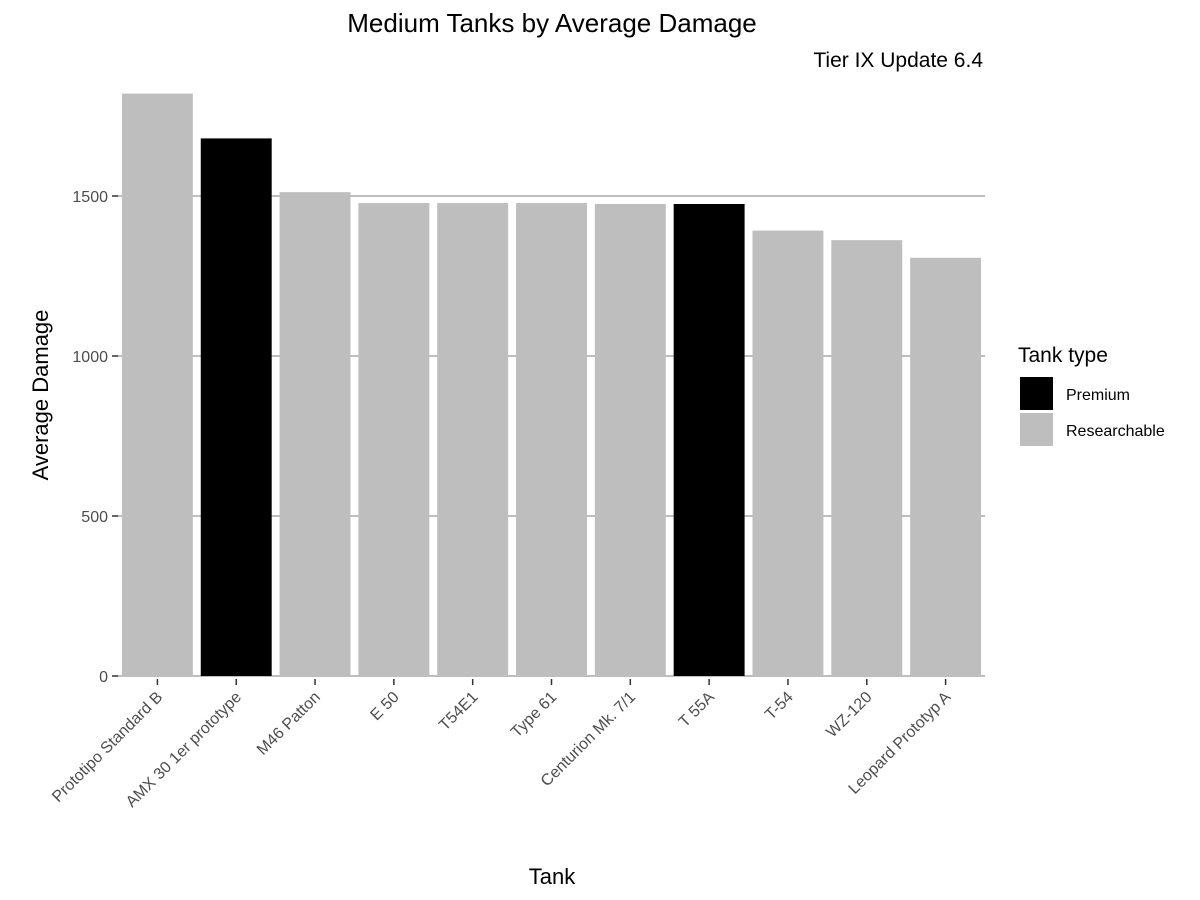 This screenshot has width=1200, height=900. I want to click on x-tick-label: T54E1, so click(458, 711).